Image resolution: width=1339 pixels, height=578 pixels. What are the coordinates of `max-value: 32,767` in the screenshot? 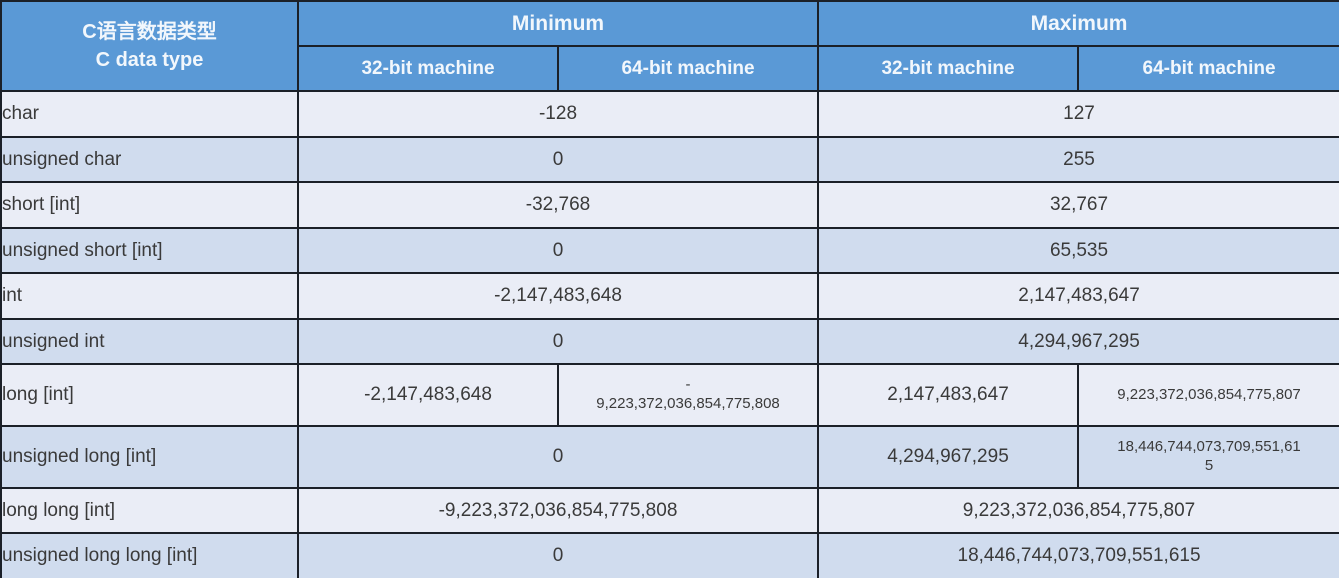 It's located at (1078, 205).